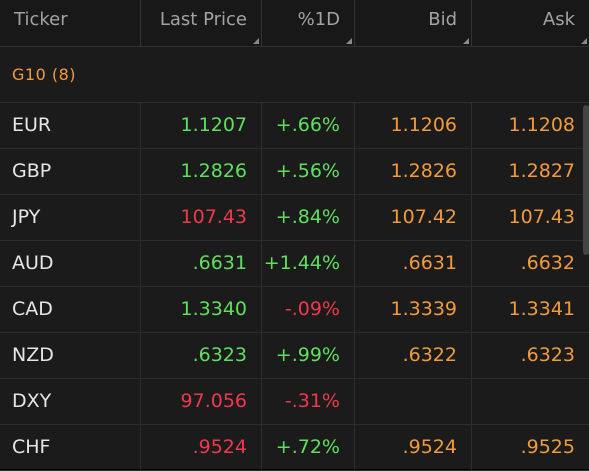  What do you see at coordinates (547, 355) in the screenshot?
I see `ask-cell: .6323` at bounding box center [547, 355].